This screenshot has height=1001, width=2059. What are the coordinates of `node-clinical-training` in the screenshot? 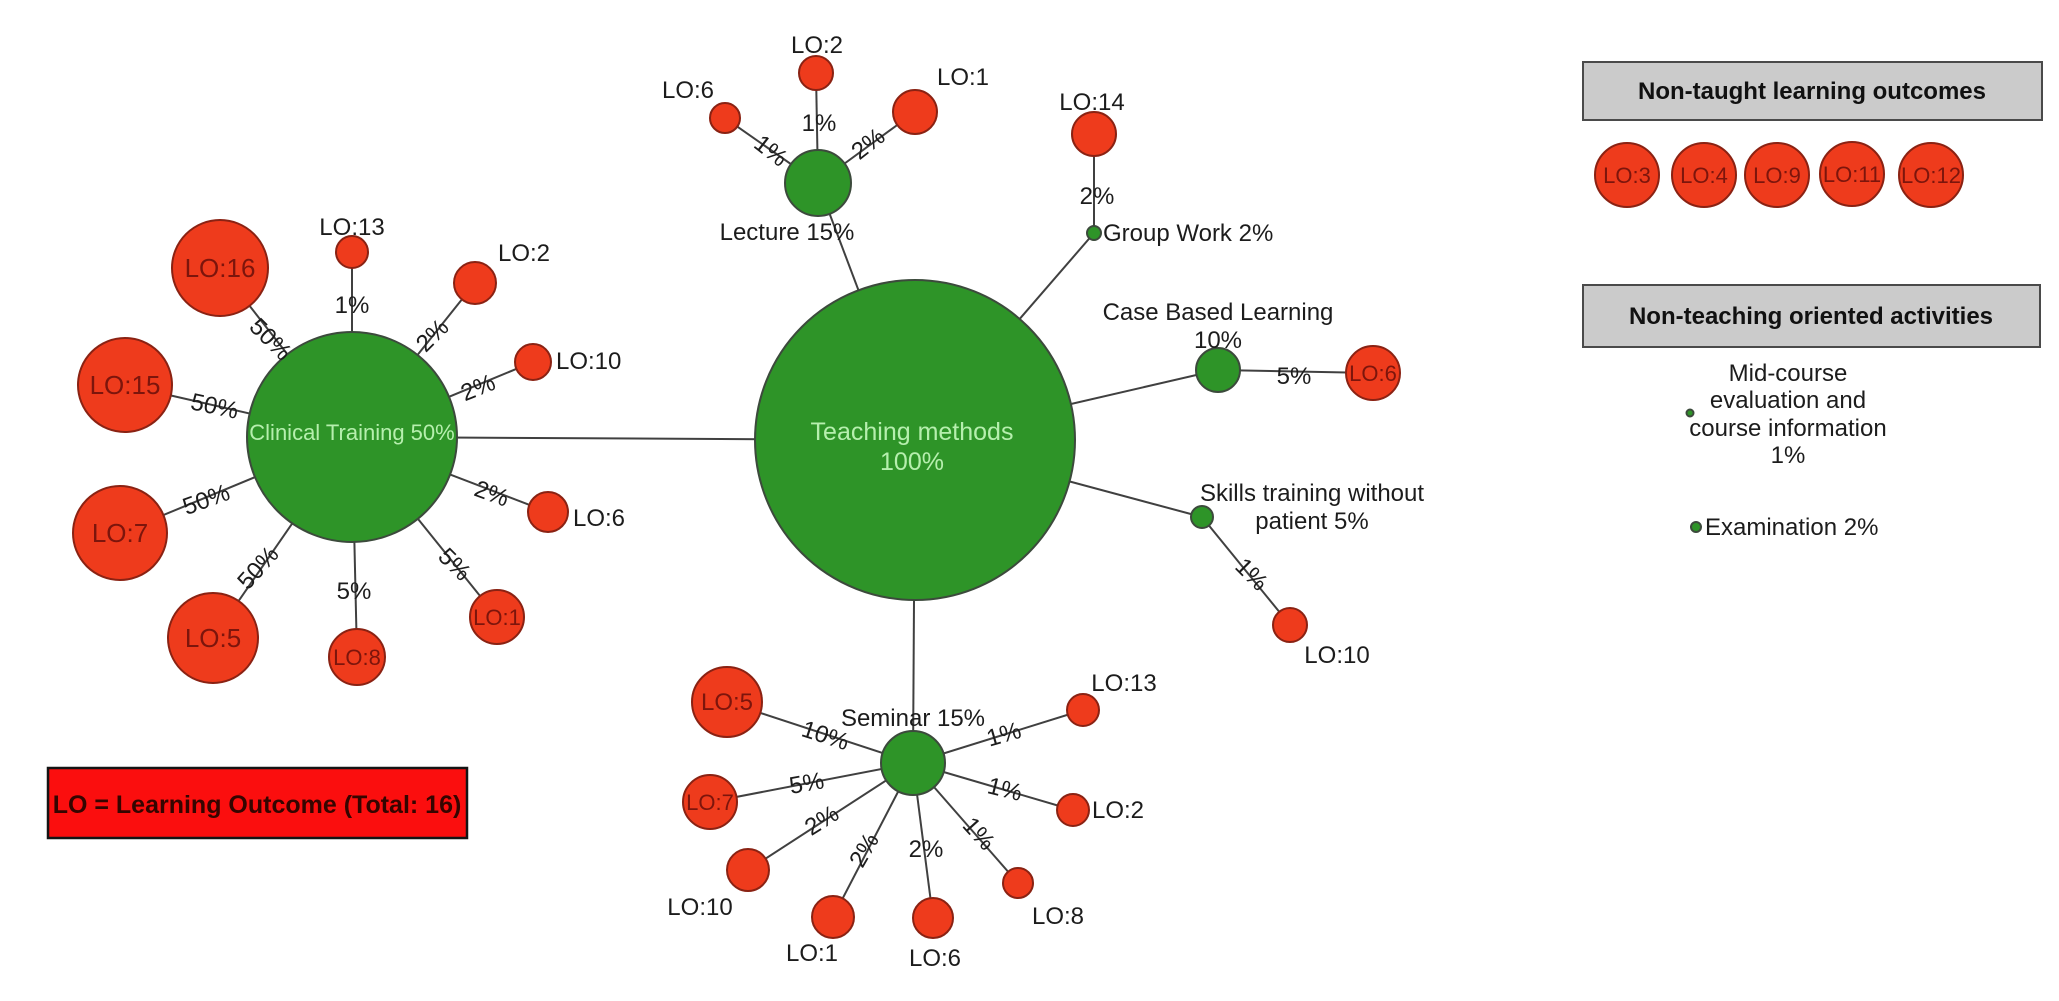 It's located at (352, 437).